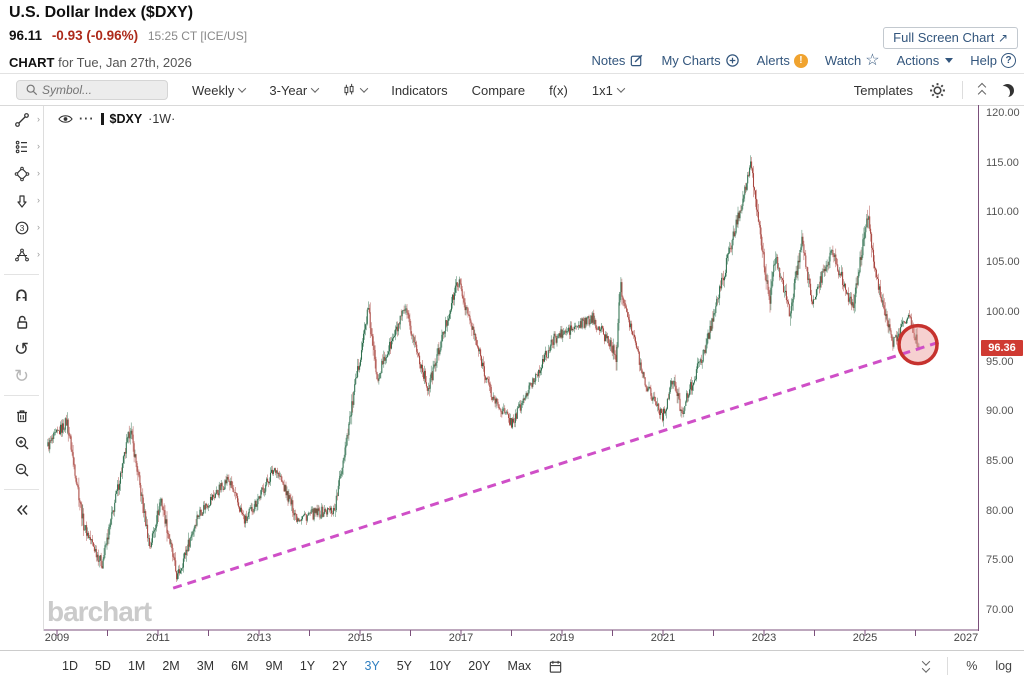 Image resolution: width=1024 pixels, height=681 pixels. Describe the element at coordinates (949, 60) in the screenshot. I see `caret-down-icon` at that location.